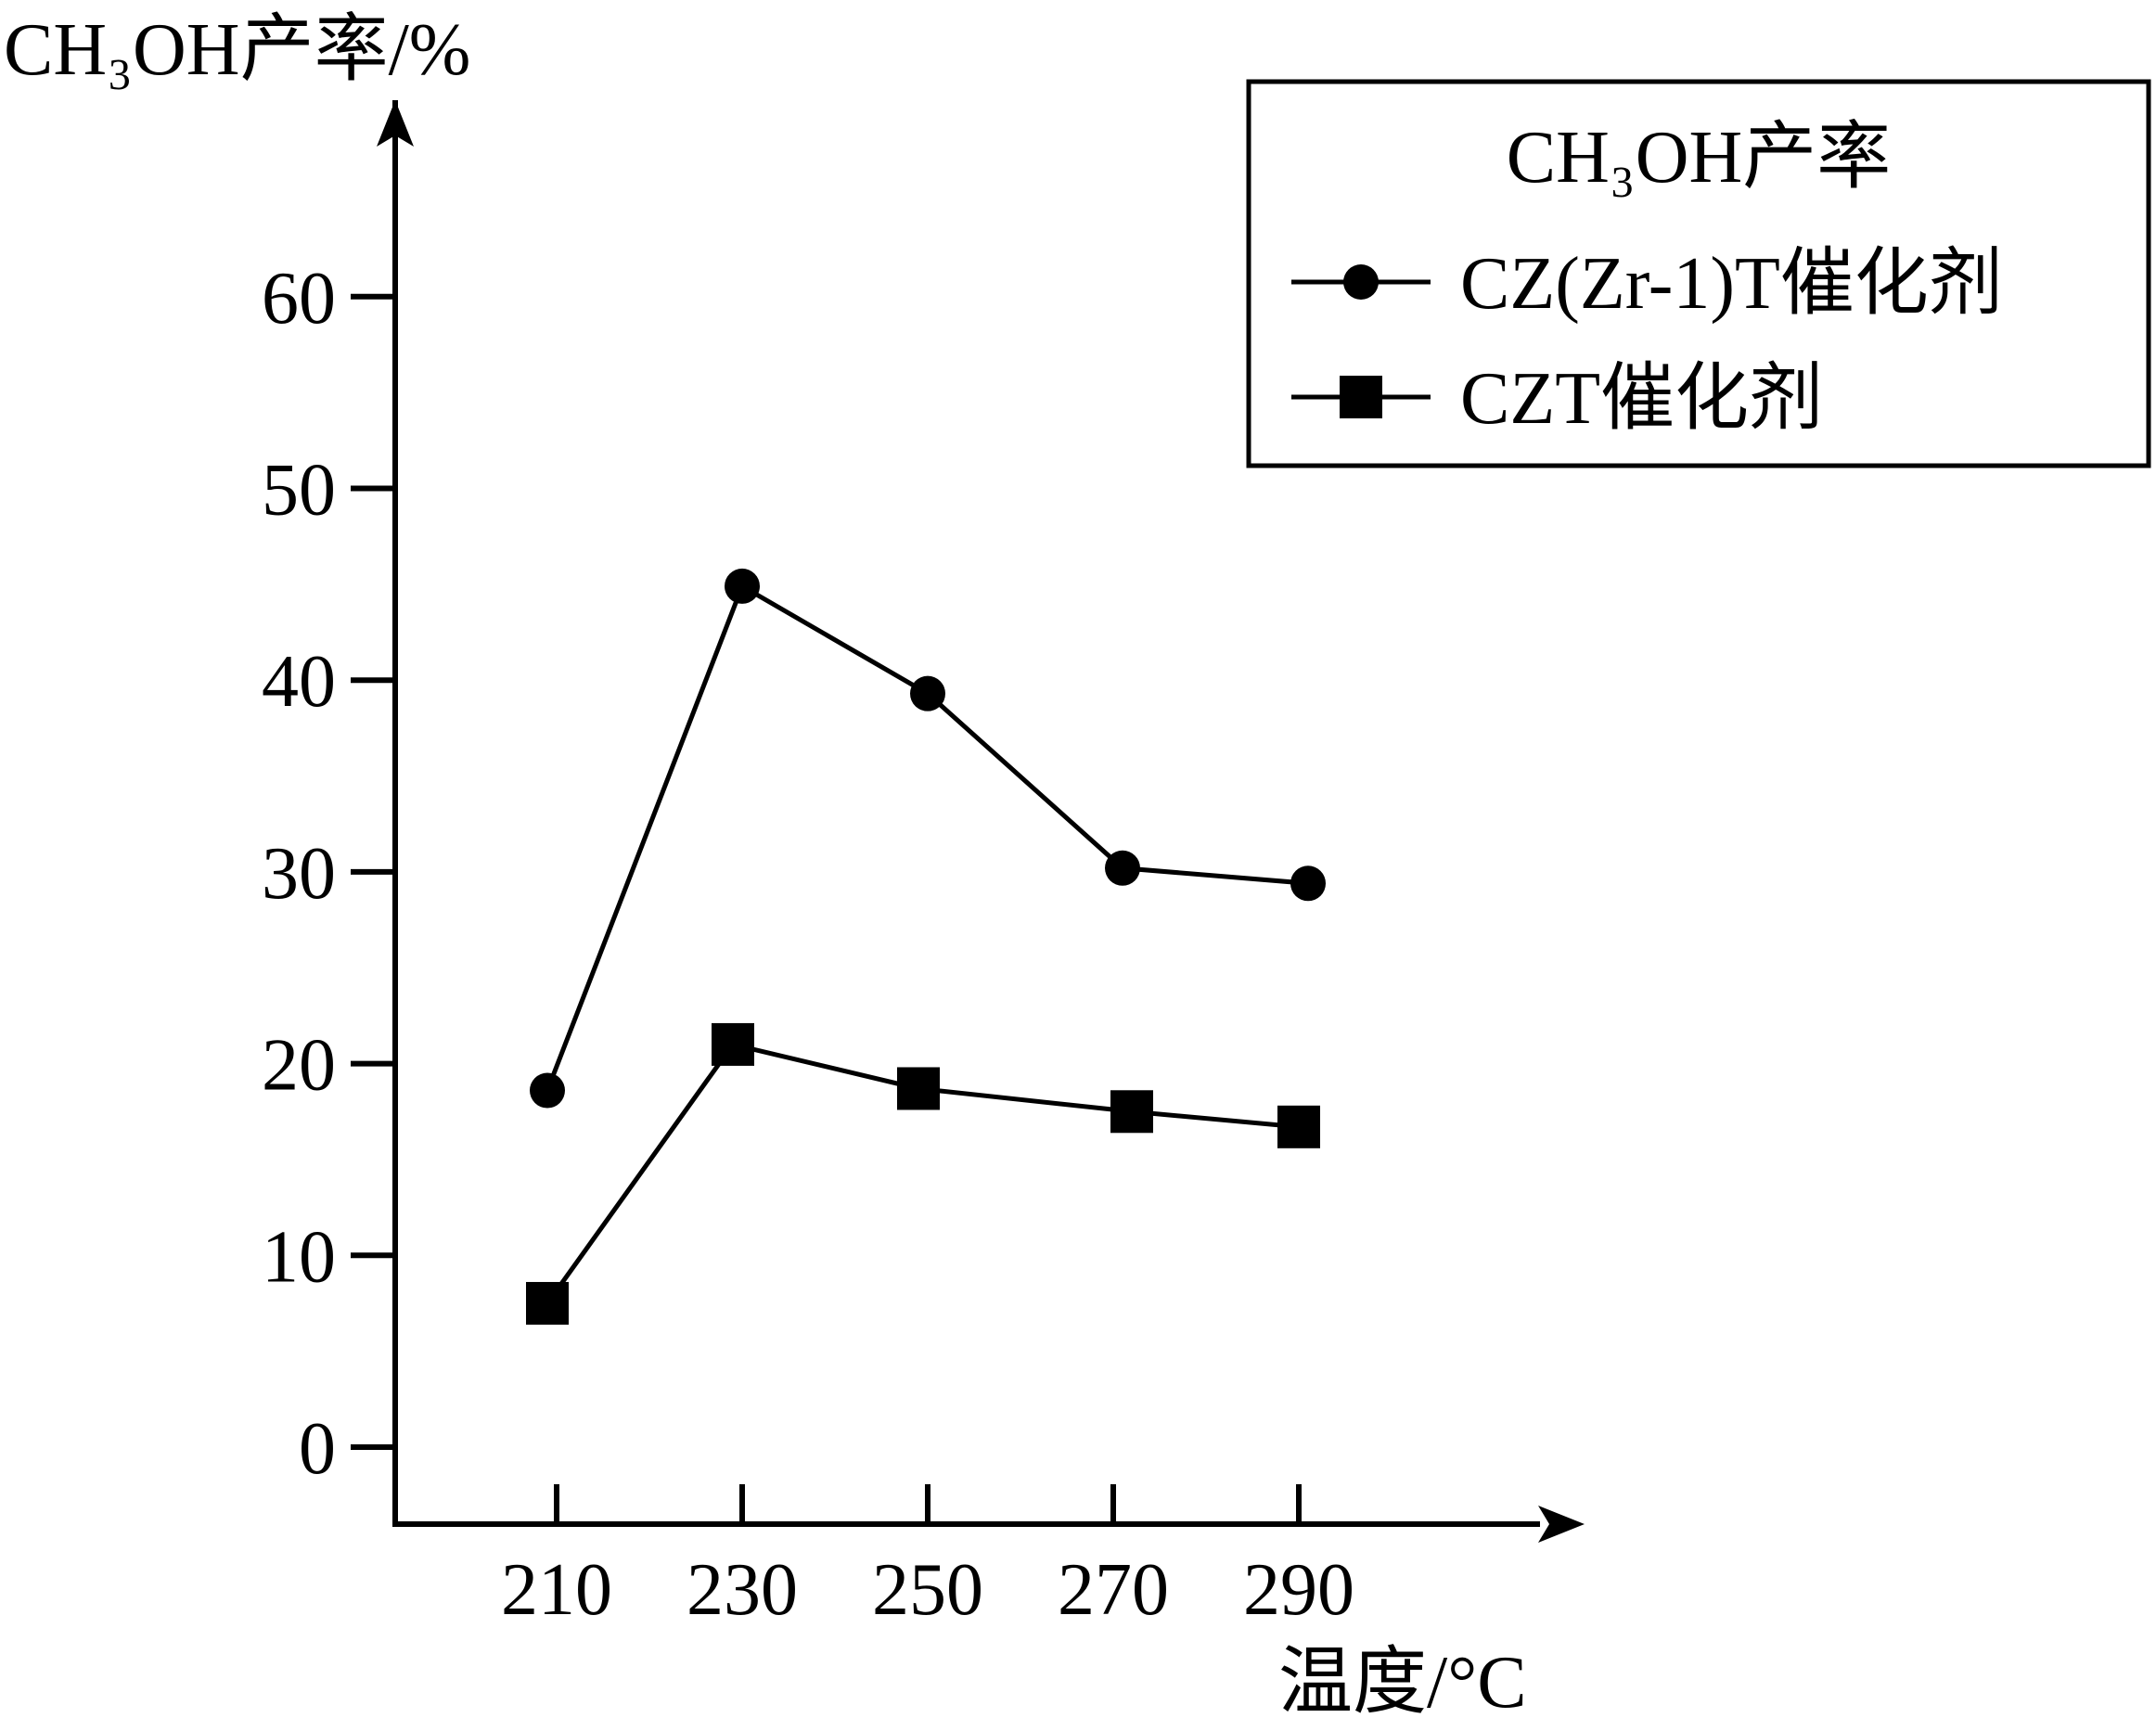 The width and height of the screenshot is (2156, 1718). What do you see at coordinates (299, 1257) in the screenshot?
I see `y-tick-label-10: 10` at bounding box center [299, 1257].